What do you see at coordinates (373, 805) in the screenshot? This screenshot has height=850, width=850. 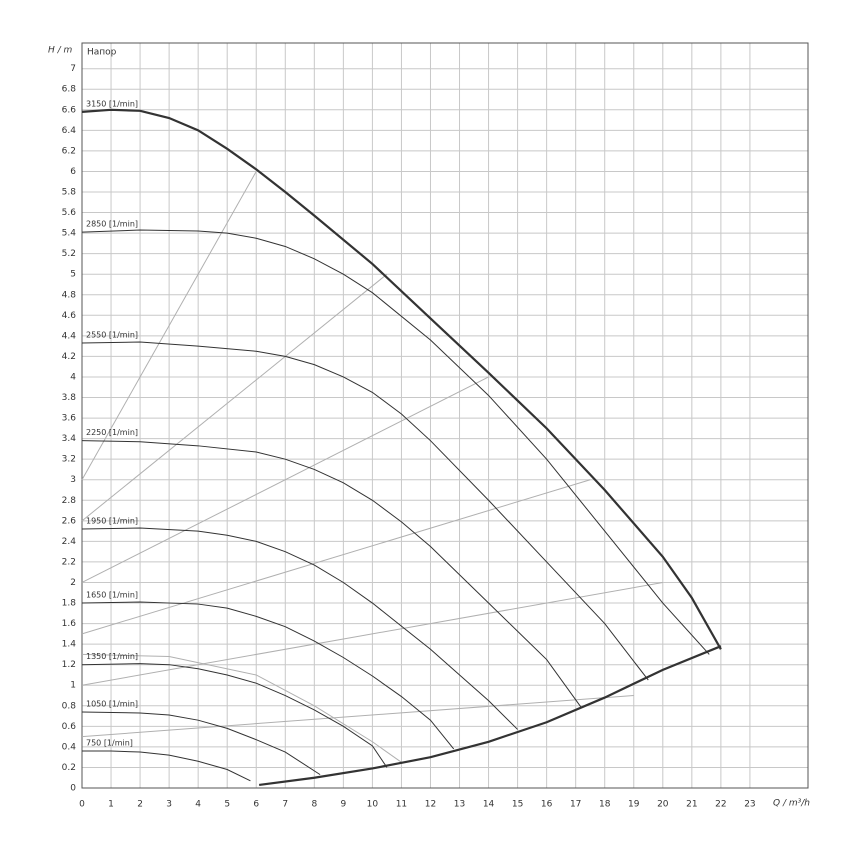 I see `x-tick-label: 10` at bounding box center [373, 805].